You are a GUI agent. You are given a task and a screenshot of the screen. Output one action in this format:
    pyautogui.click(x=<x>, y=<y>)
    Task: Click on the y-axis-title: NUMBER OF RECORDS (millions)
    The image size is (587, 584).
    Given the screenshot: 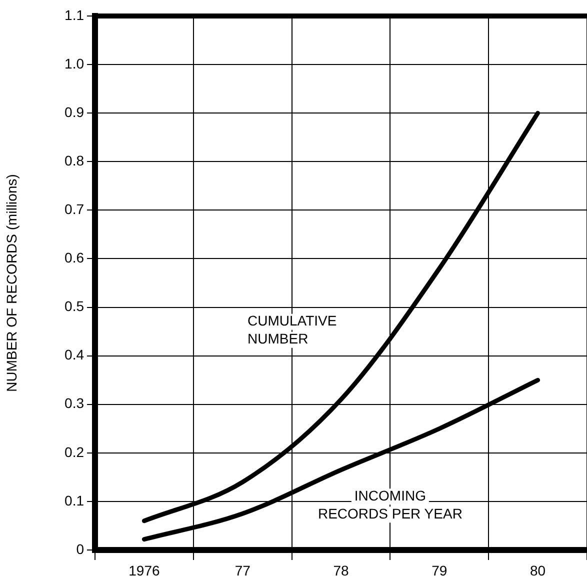 What is the action you would take?
    pyautogui.click(x=11, y=283)
    